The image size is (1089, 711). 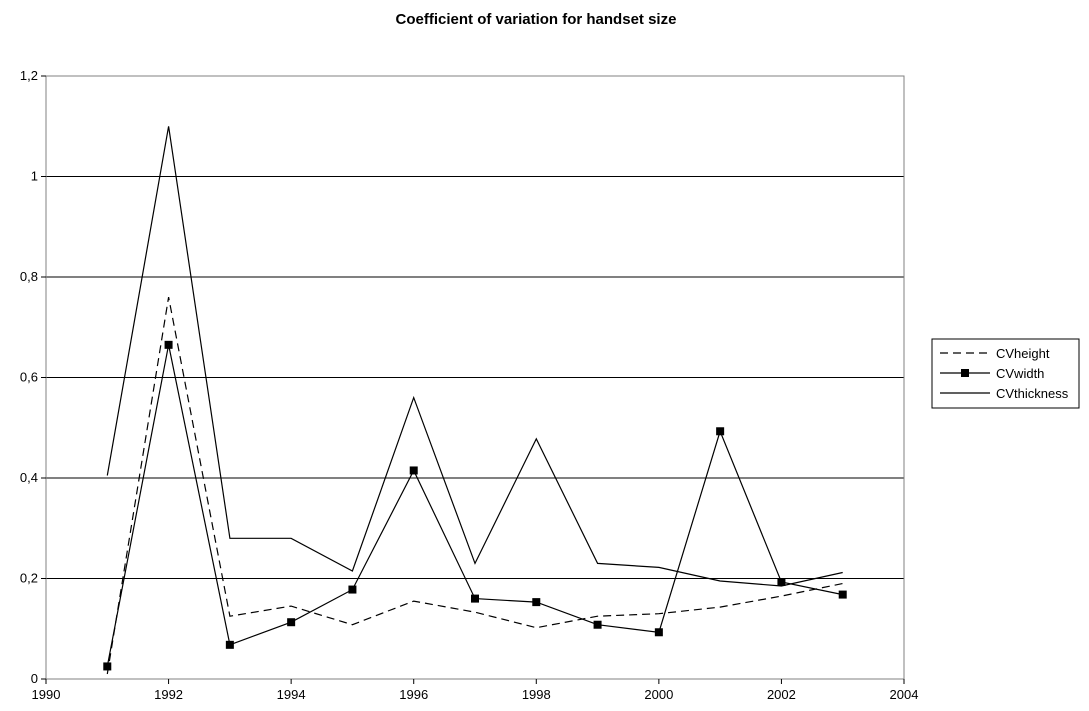 What do you see at coordinates (29, 75) in the screenshot?
I see `y-tick-label: 1,2` at bounding box center [29, 75].